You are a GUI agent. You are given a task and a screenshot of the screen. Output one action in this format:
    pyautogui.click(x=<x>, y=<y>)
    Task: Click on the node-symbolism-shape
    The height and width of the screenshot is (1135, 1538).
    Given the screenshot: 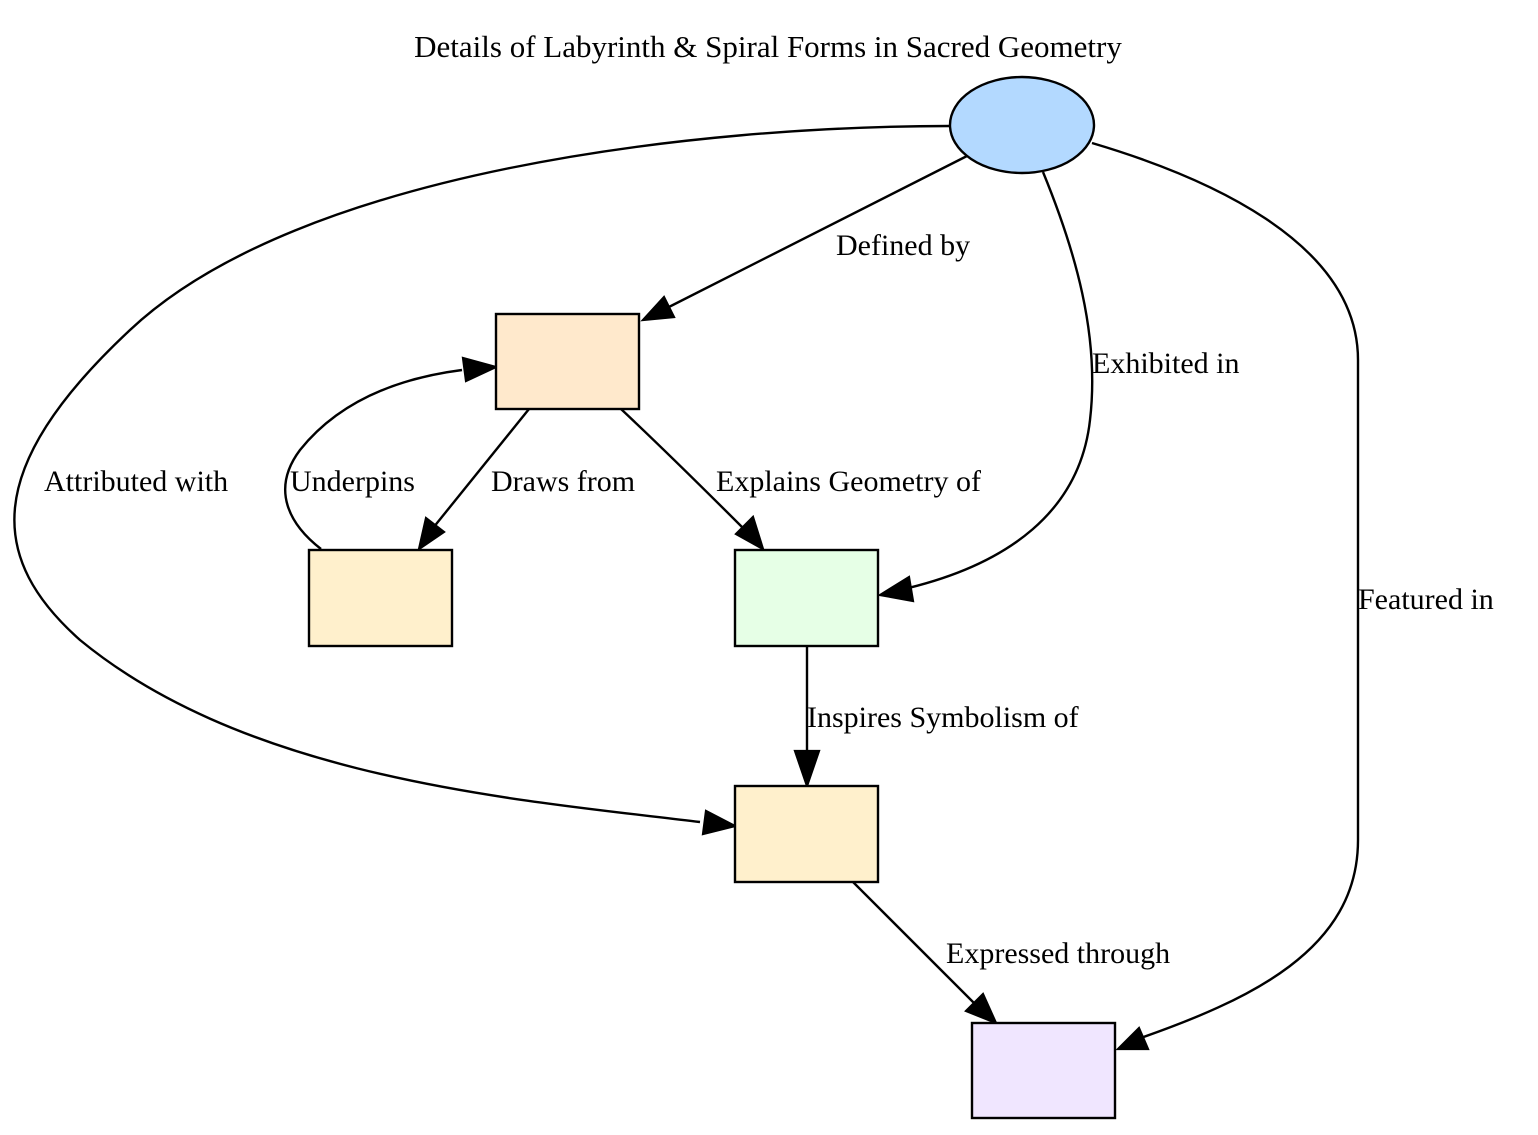 What is the action you would take?
    pyautogui.click(x=806, y=834)
    